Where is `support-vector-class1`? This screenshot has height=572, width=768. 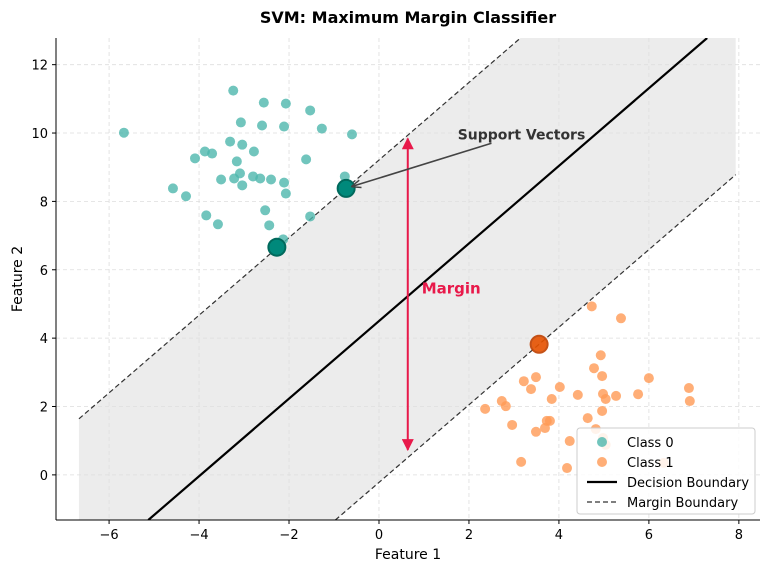
support-vector-class1 is located at coordinates (539, 344).